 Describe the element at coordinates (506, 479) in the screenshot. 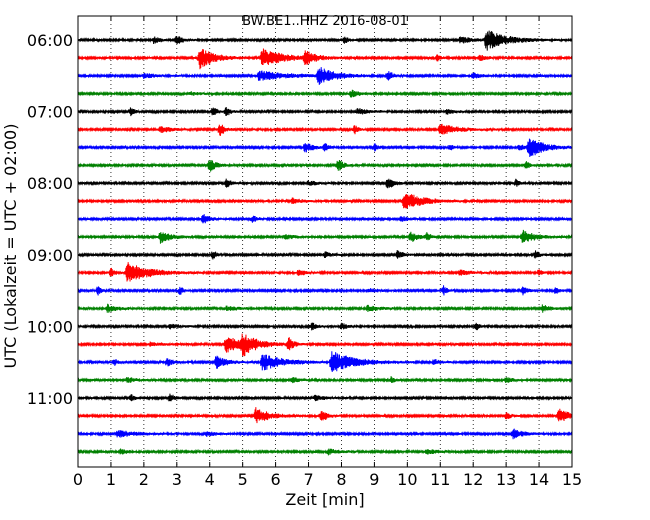

I see `x-tick-label: 13` at that location.